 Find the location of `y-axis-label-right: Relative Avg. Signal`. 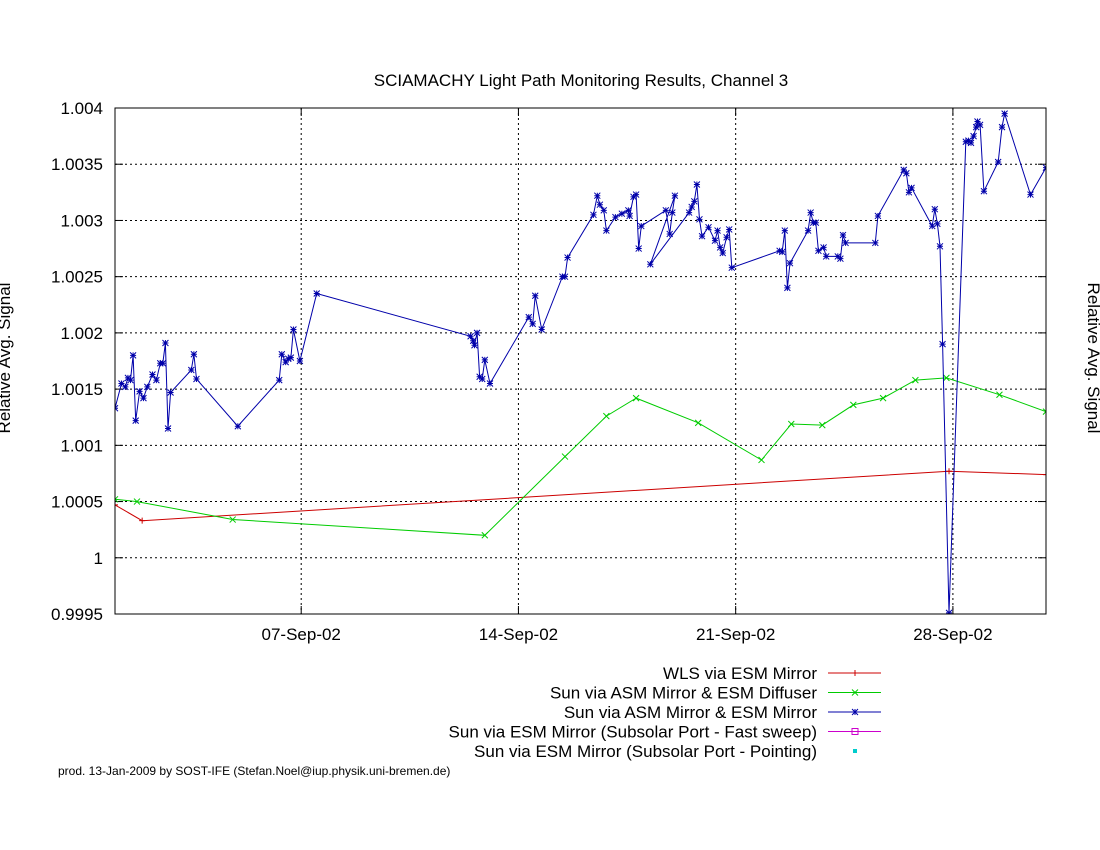

y-axis-label-right: Relative Avg. Signal is located at coordinates (1092, 358).